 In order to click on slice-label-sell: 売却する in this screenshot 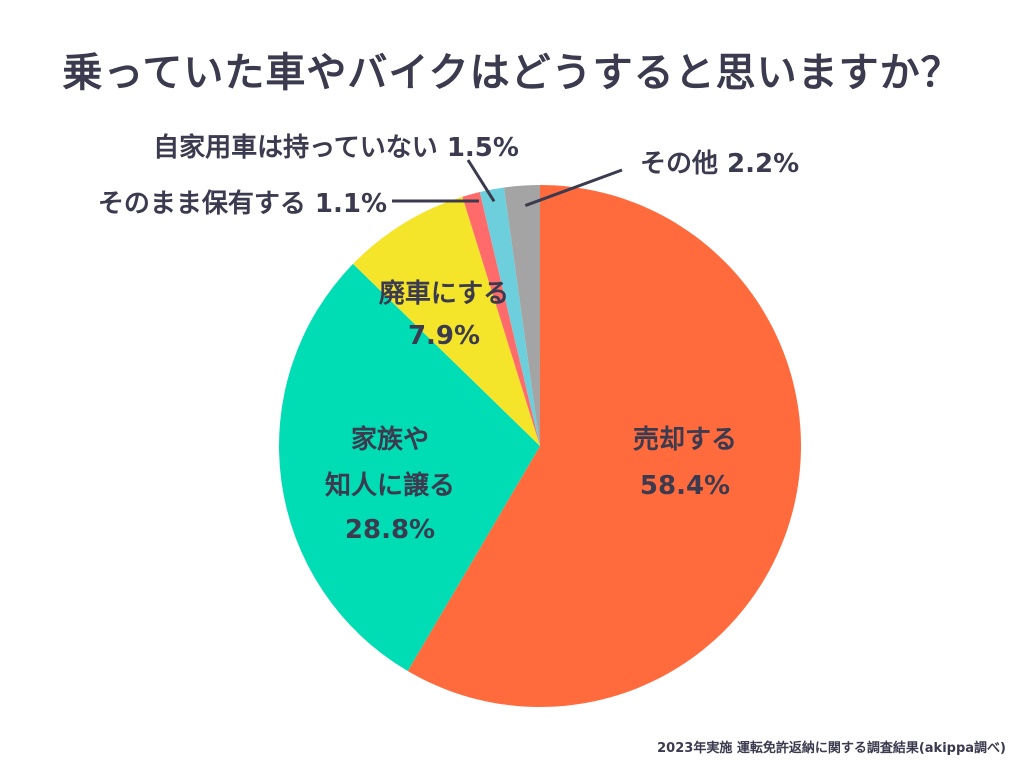, I will do `click(685, 440)`.